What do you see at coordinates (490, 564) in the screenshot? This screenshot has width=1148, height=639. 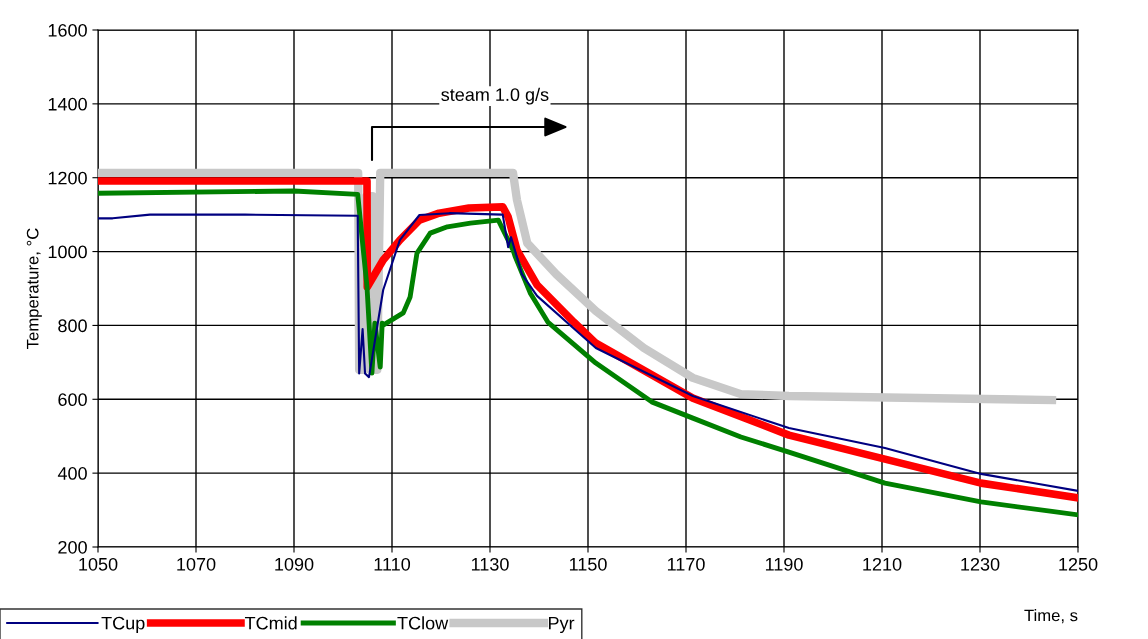 I see `x-tick-label: 1130` at bounding box center [490, 564].